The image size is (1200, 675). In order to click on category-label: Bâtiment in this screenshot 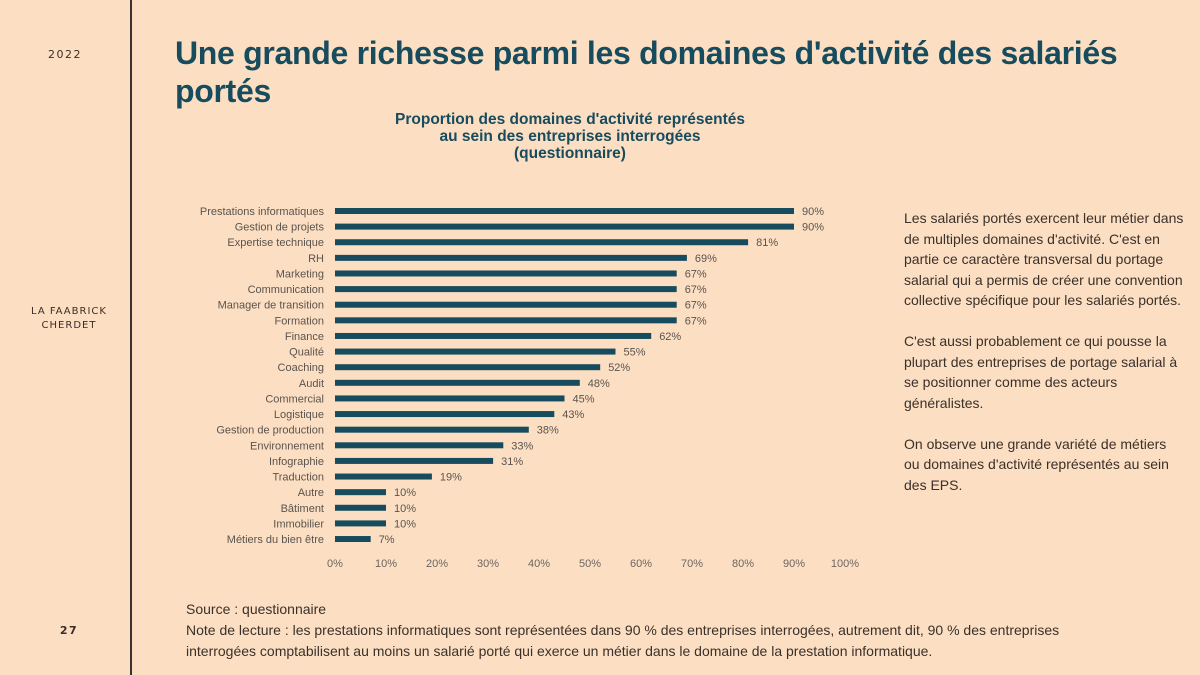, I will do `click(302, 509)`.